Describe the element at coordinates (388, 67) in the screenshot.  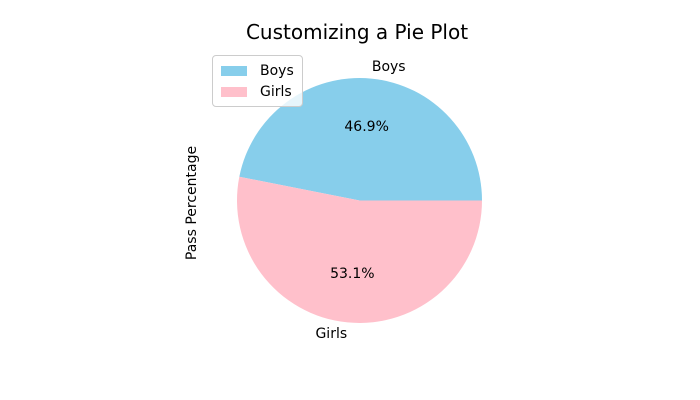
I see `slice-label-boys: Boys` at that location.